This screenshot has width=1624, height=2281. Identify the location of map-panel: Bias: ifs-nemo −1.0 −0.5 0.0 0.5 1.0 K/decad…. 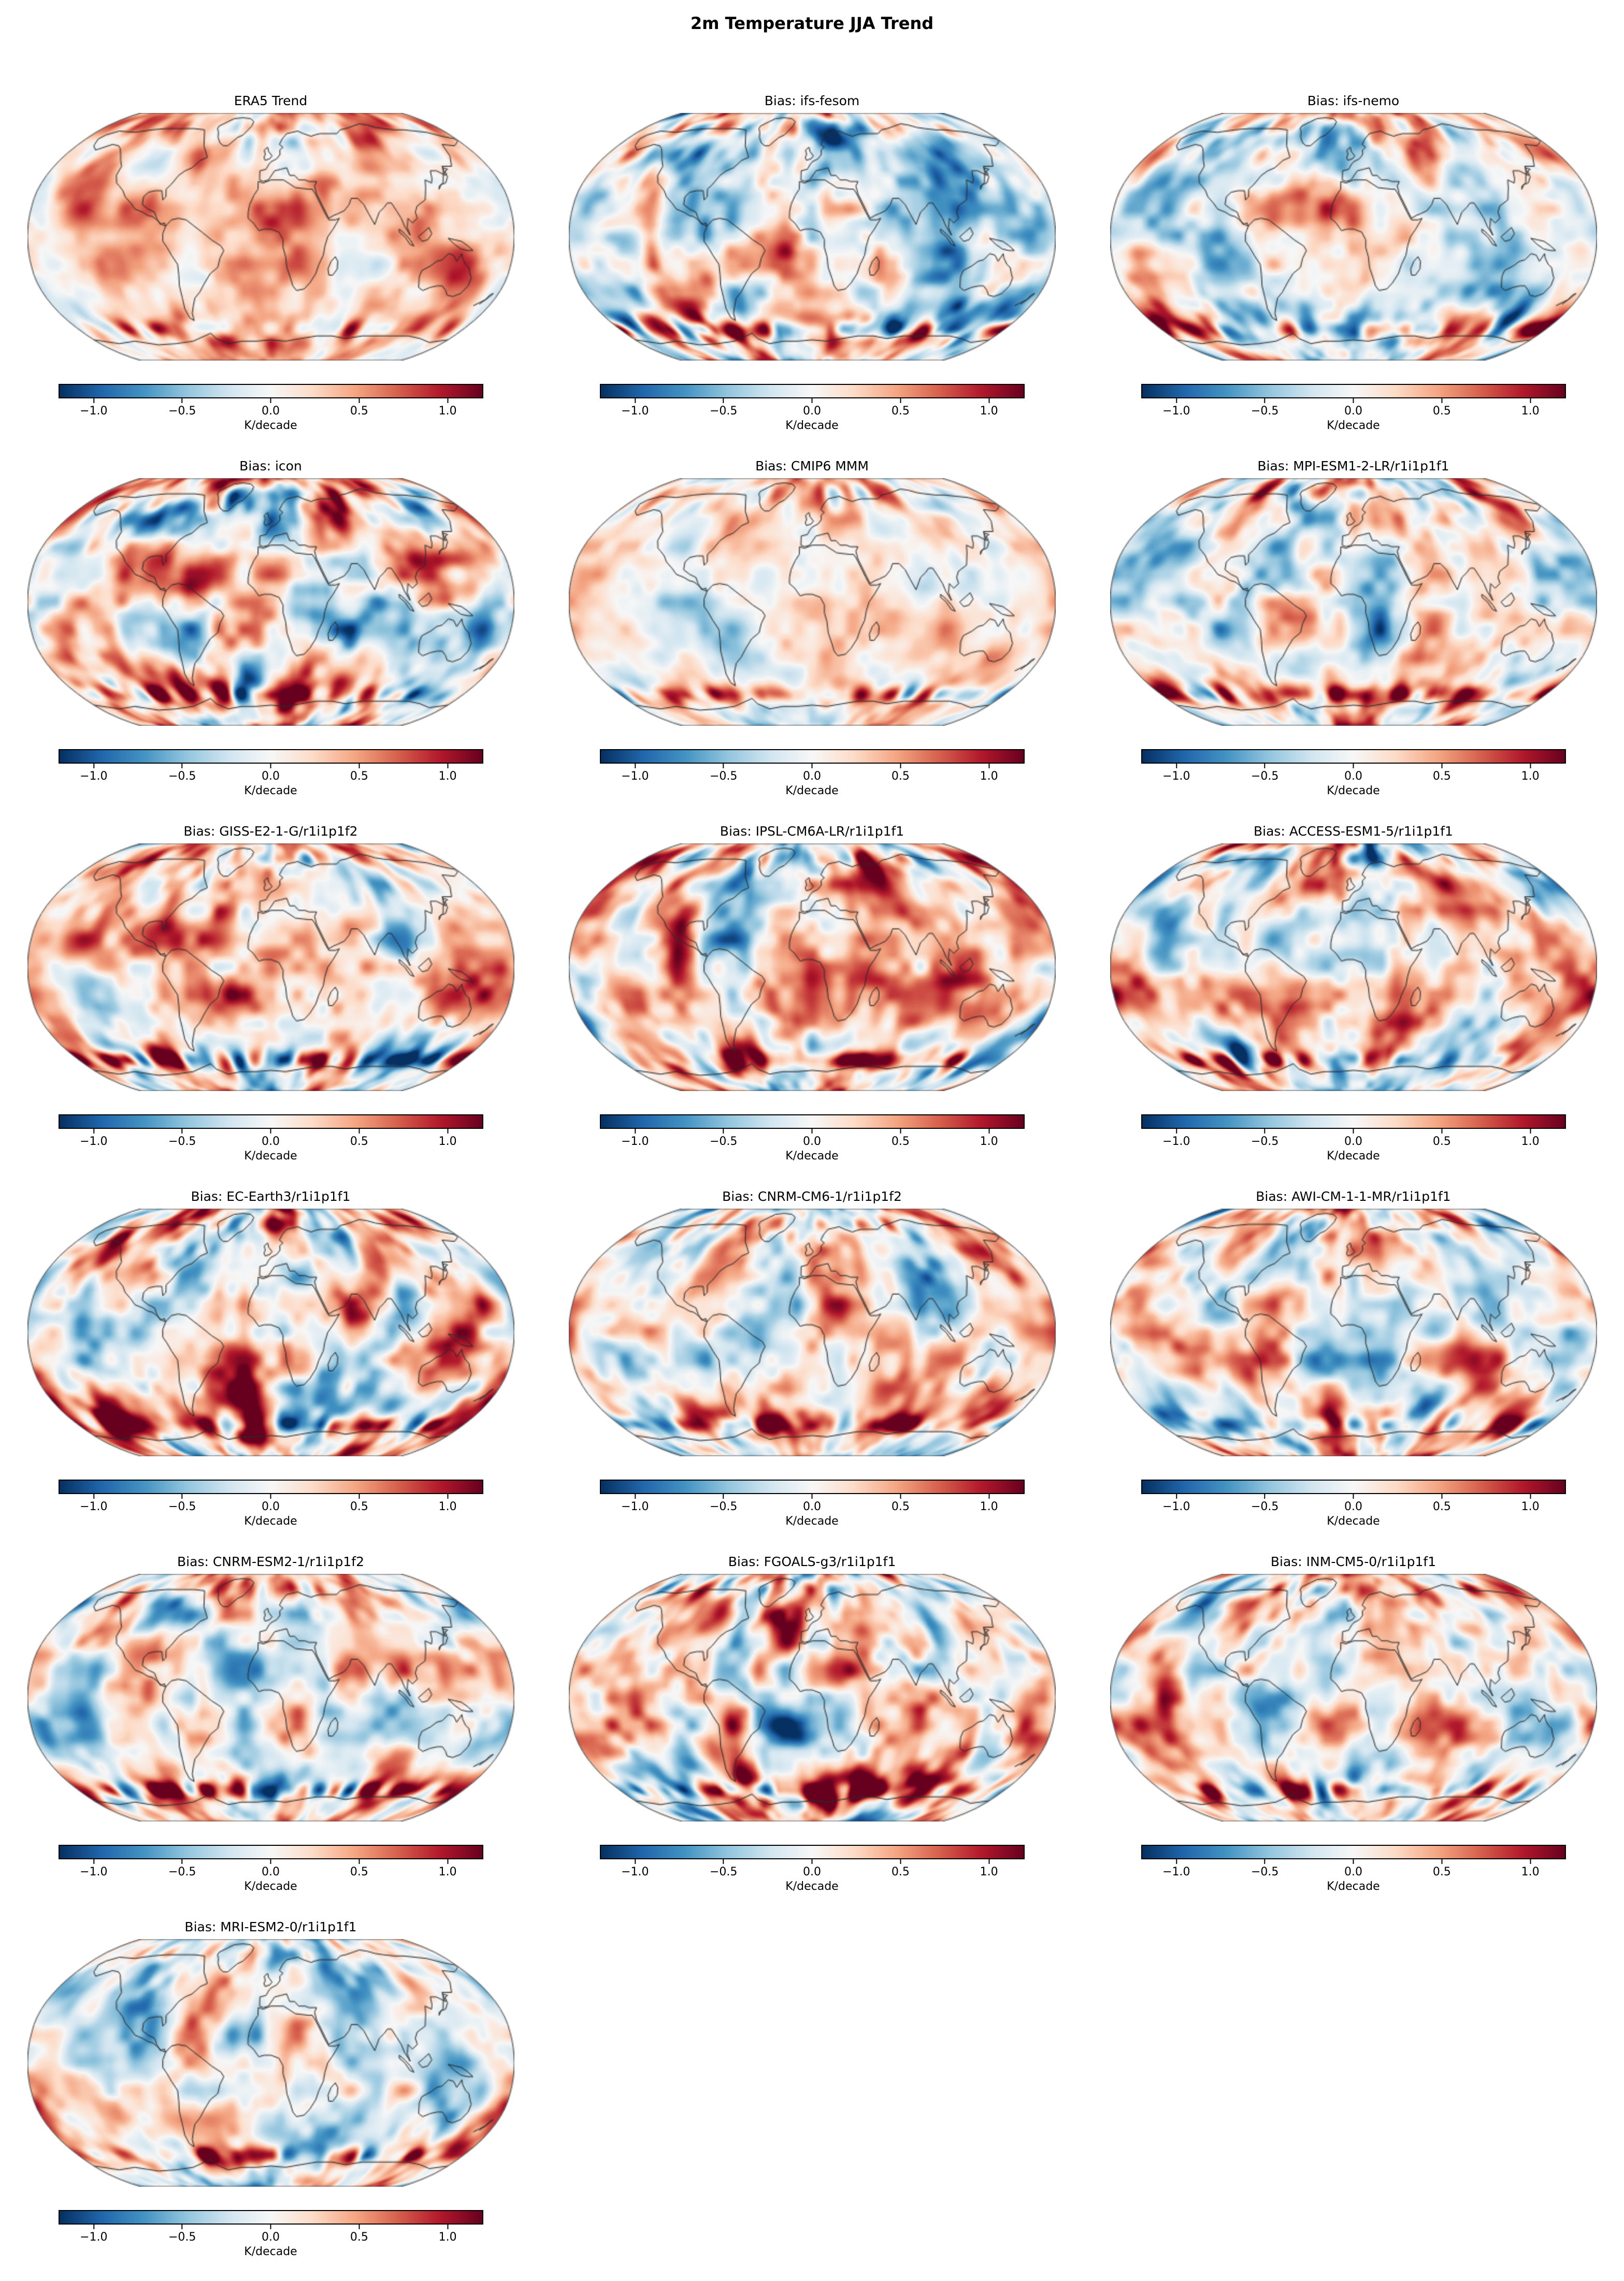
(1354, 262).